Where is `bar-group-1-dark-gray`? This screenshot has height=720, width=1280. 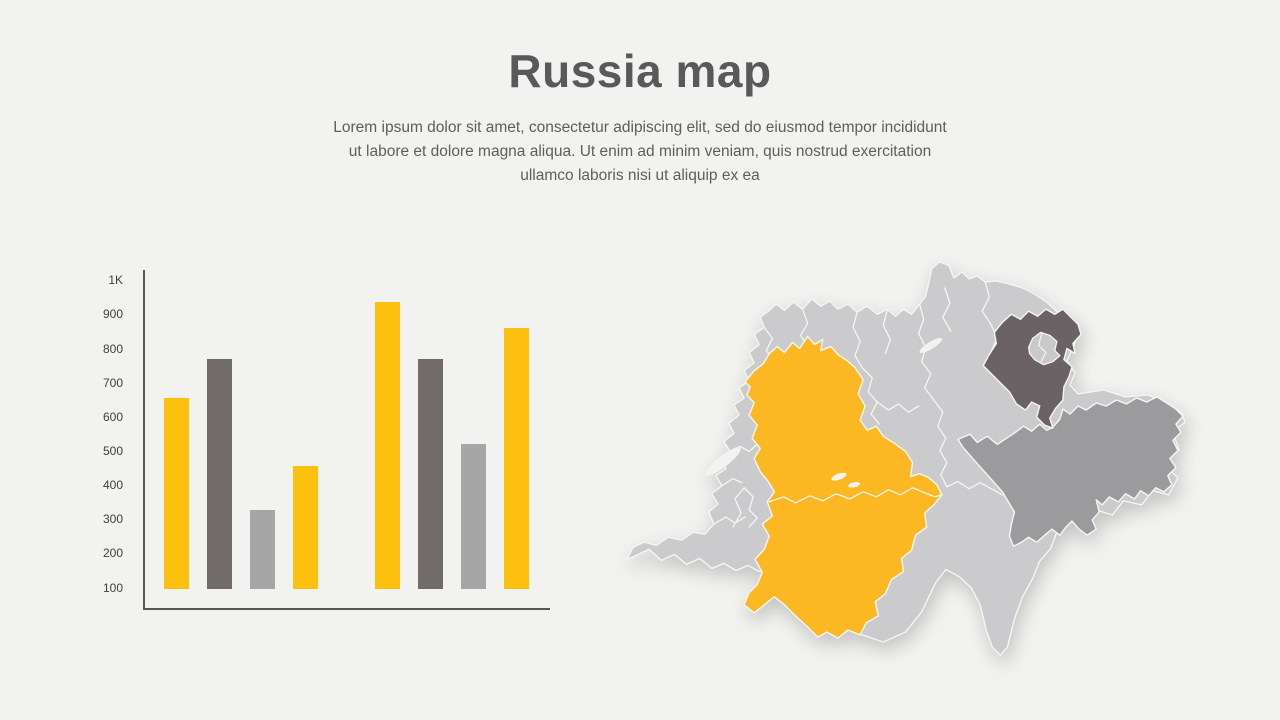
bar-group-1-dark-gray is located at coordinates (219, 473).